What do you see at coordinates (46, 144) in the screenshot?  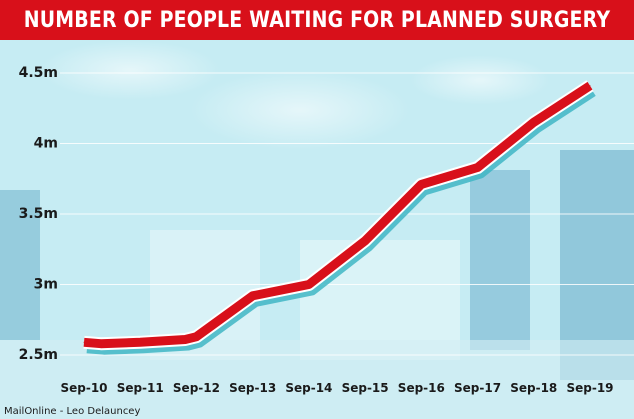 I see `y-tick-label: 4m` at bounding box center [46, 144].